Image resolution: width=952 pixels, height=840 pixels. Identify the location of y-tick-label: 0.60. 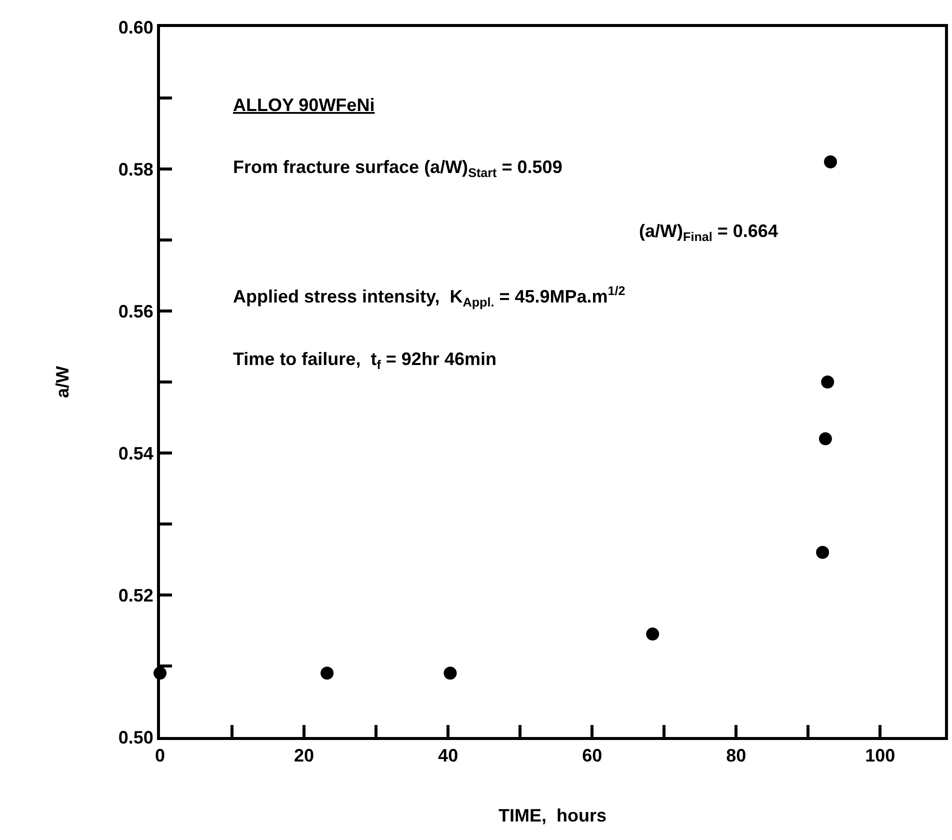
(136, 27).